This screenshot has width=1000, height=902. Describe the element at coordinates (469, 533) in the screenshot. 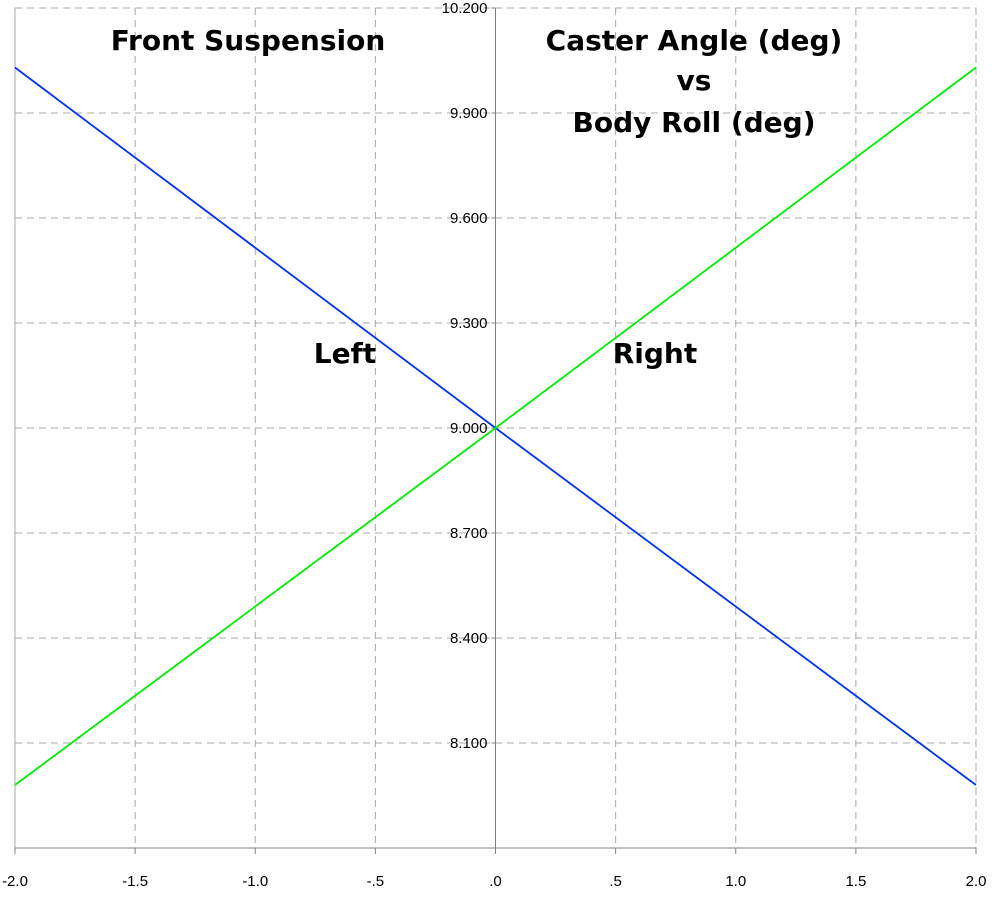

I see `y-tick-label: 8.700` at that location.